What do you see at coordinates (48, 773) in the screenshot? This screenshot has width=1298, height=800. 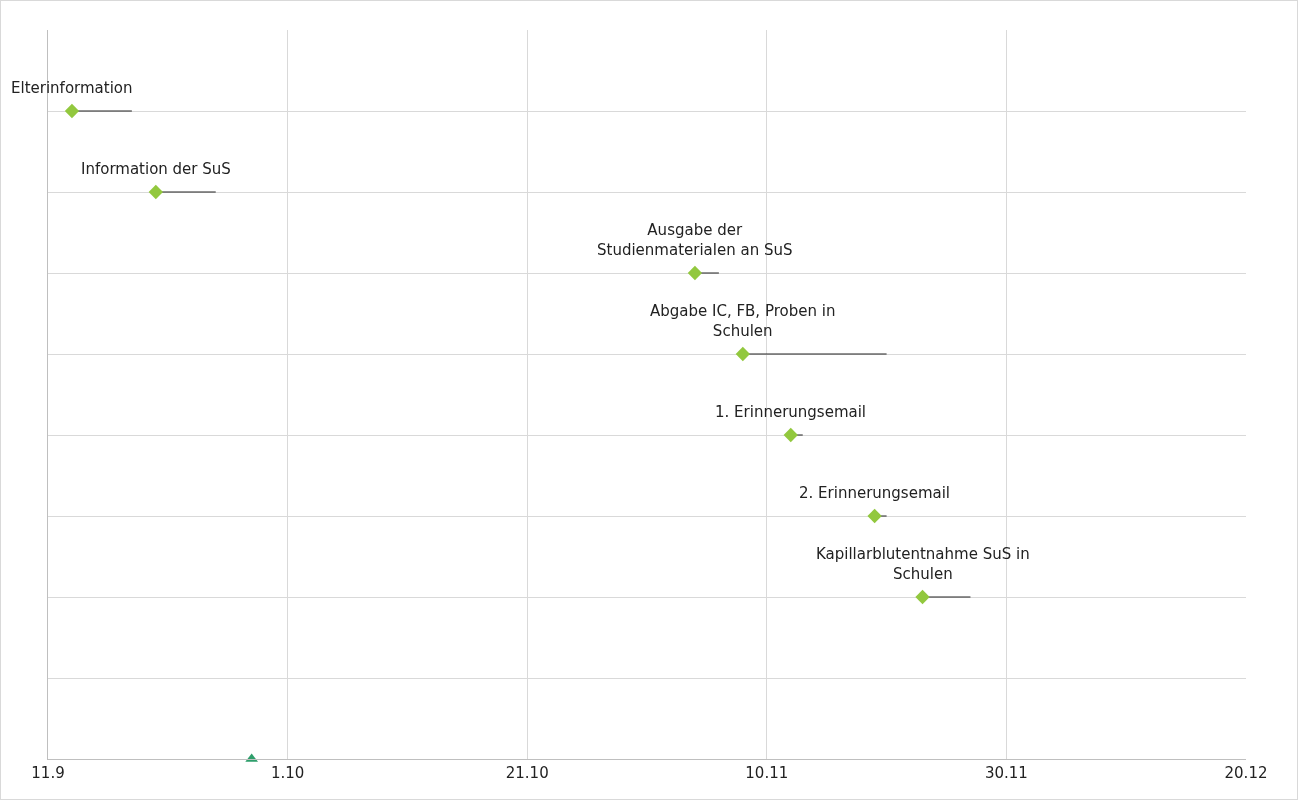 I see `x-tick-label: 11.9` at bounding box center [48, 773].